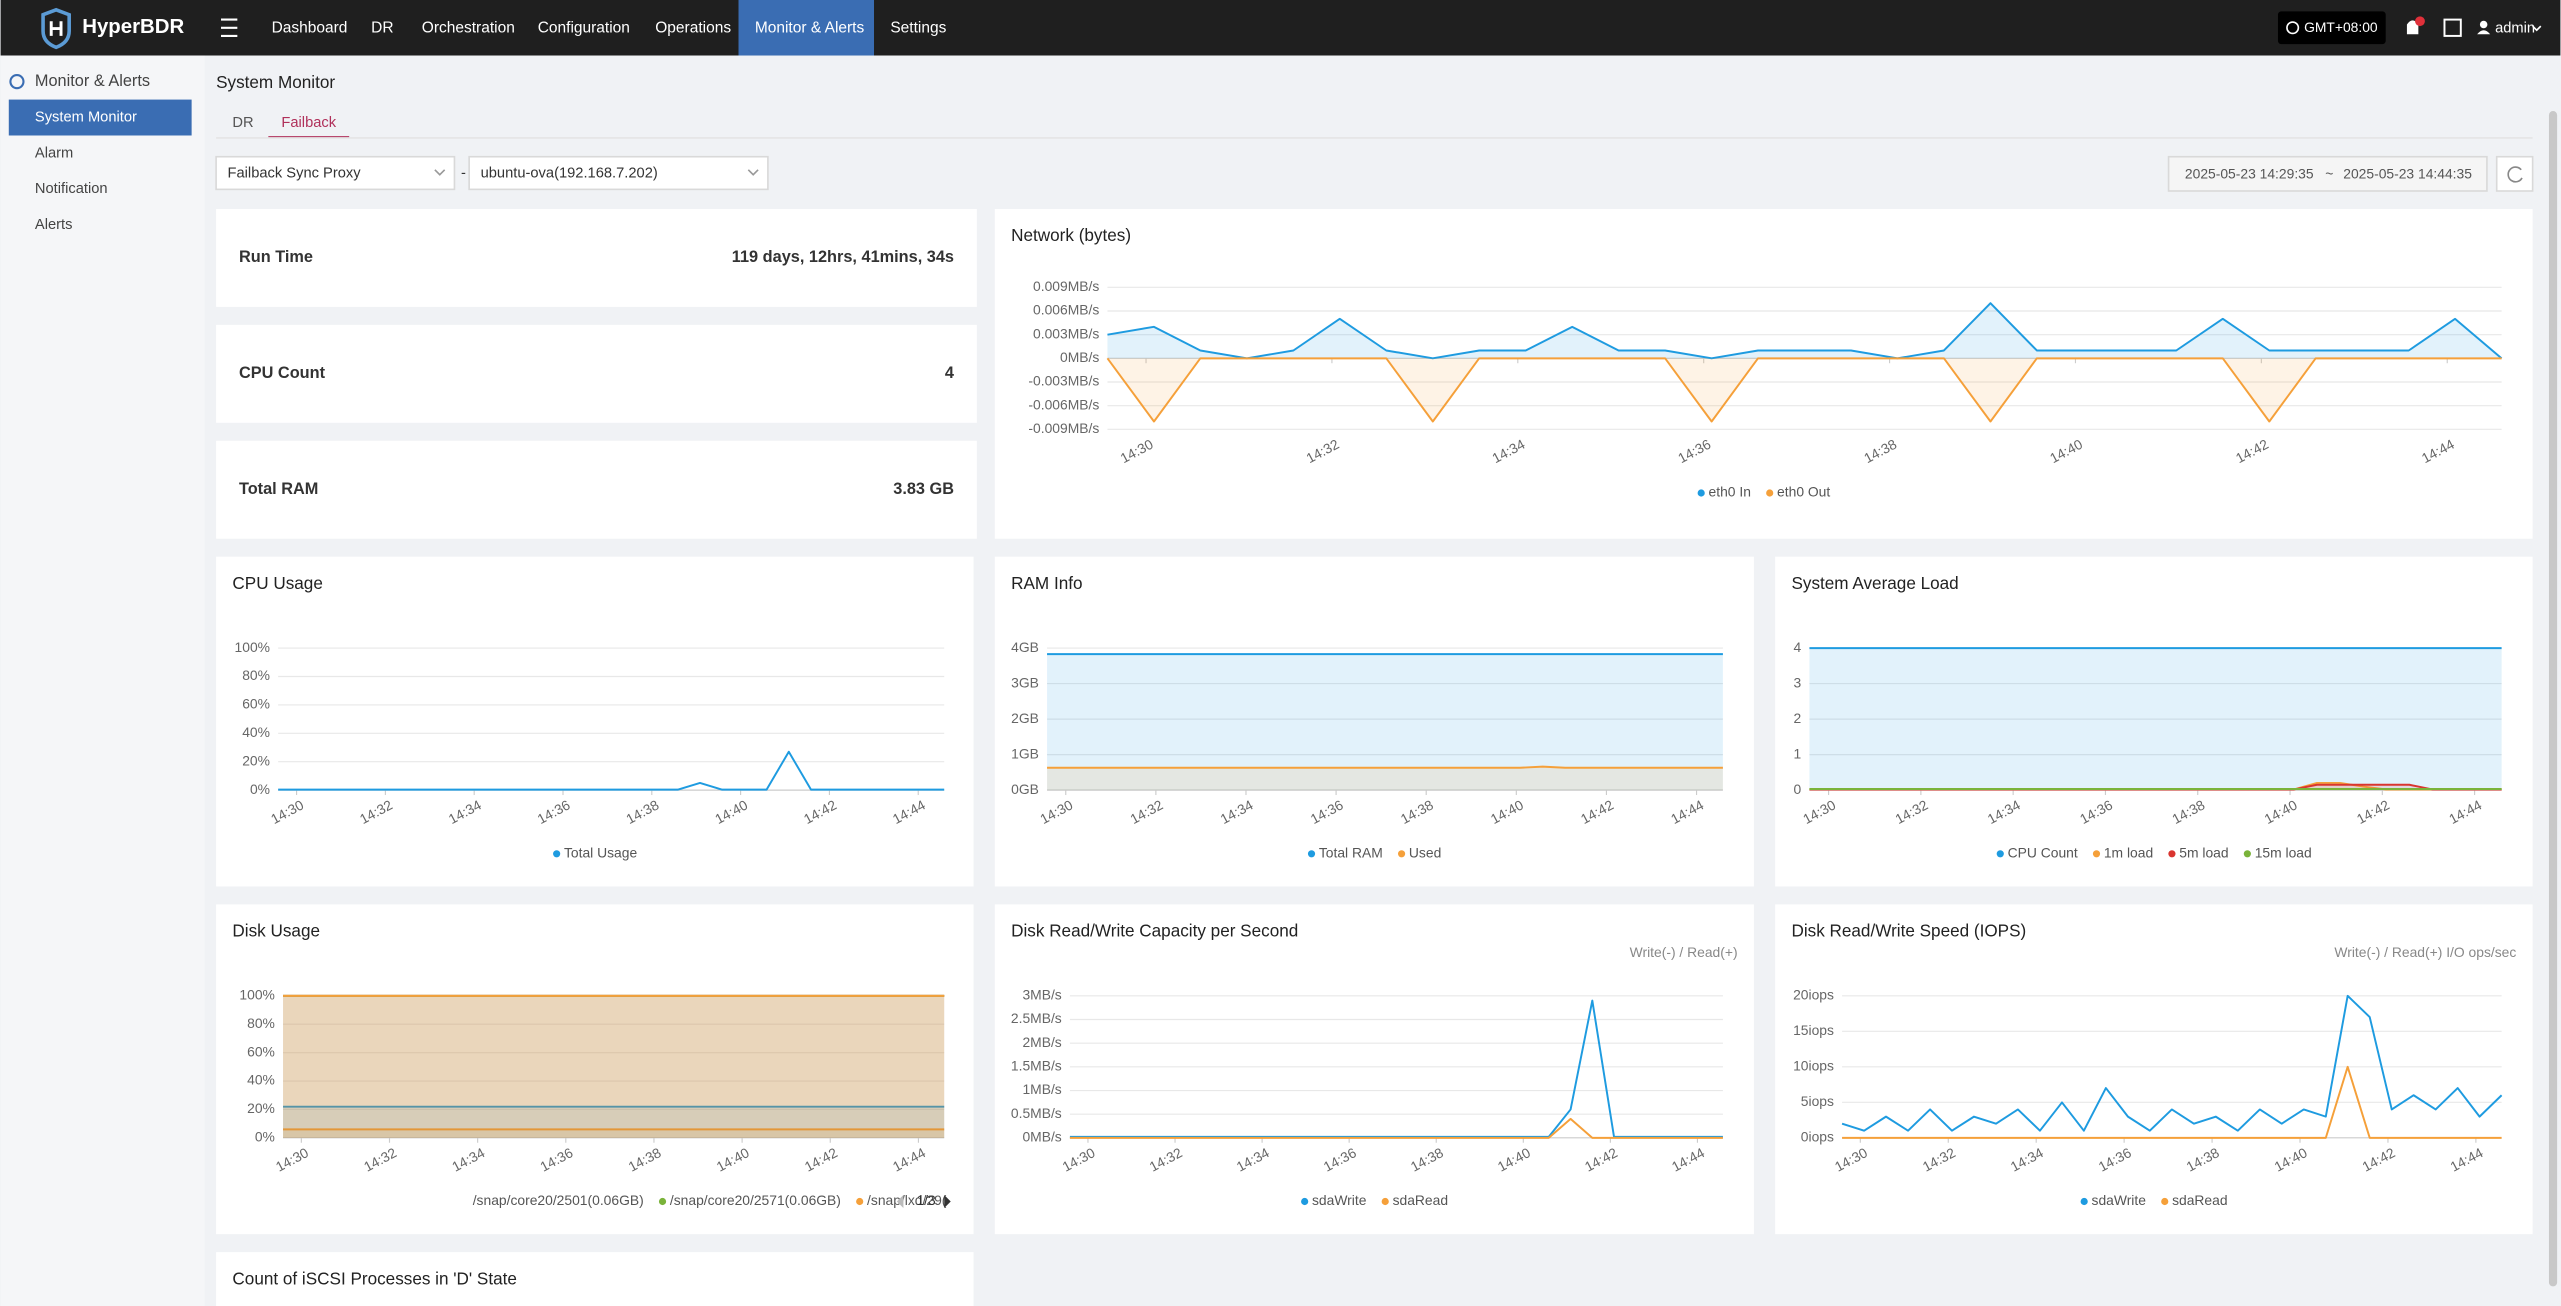 Image resolution: width=2561 pixels, height=1306 pixels. What do you see at coordinates (1041, 1042) in the screenshot?
I see `y-tick-label: 2MB/s` at bounding box center [1041, 1042].